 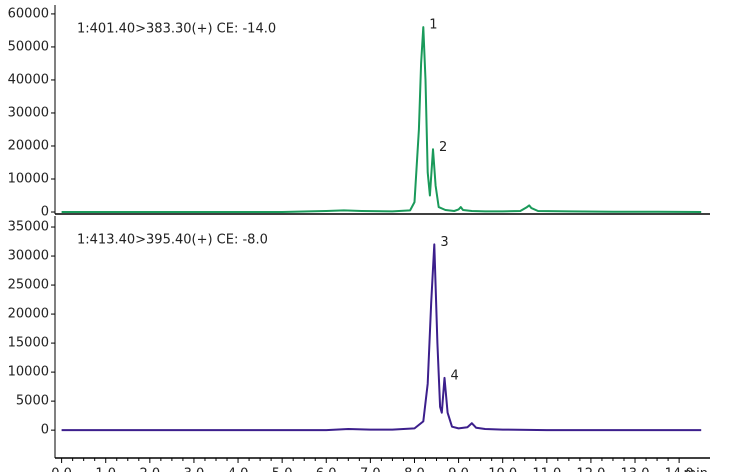 I want to click on y-tick-label: 50000, so click(x=28, y=46).